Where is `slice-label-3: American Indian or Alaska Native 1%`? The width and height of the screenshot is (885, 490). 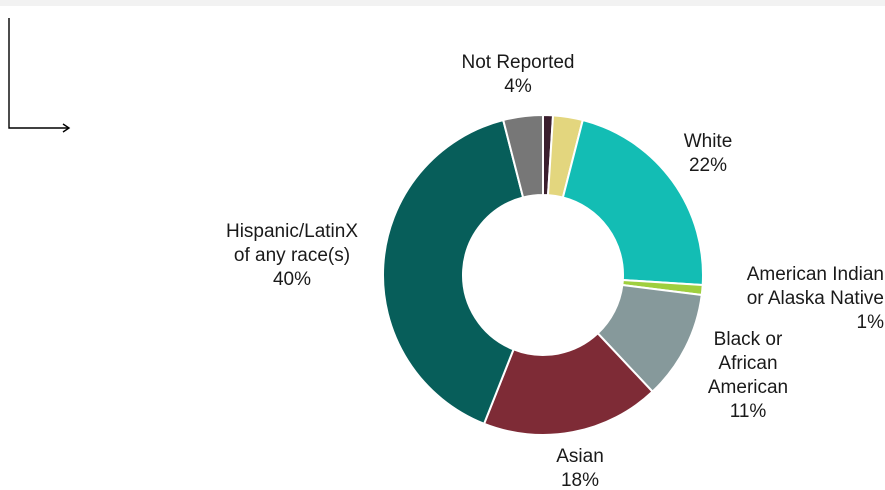 slice-label-3: American Indian or Alaska Native 1% is located at coordinates (815, 298).